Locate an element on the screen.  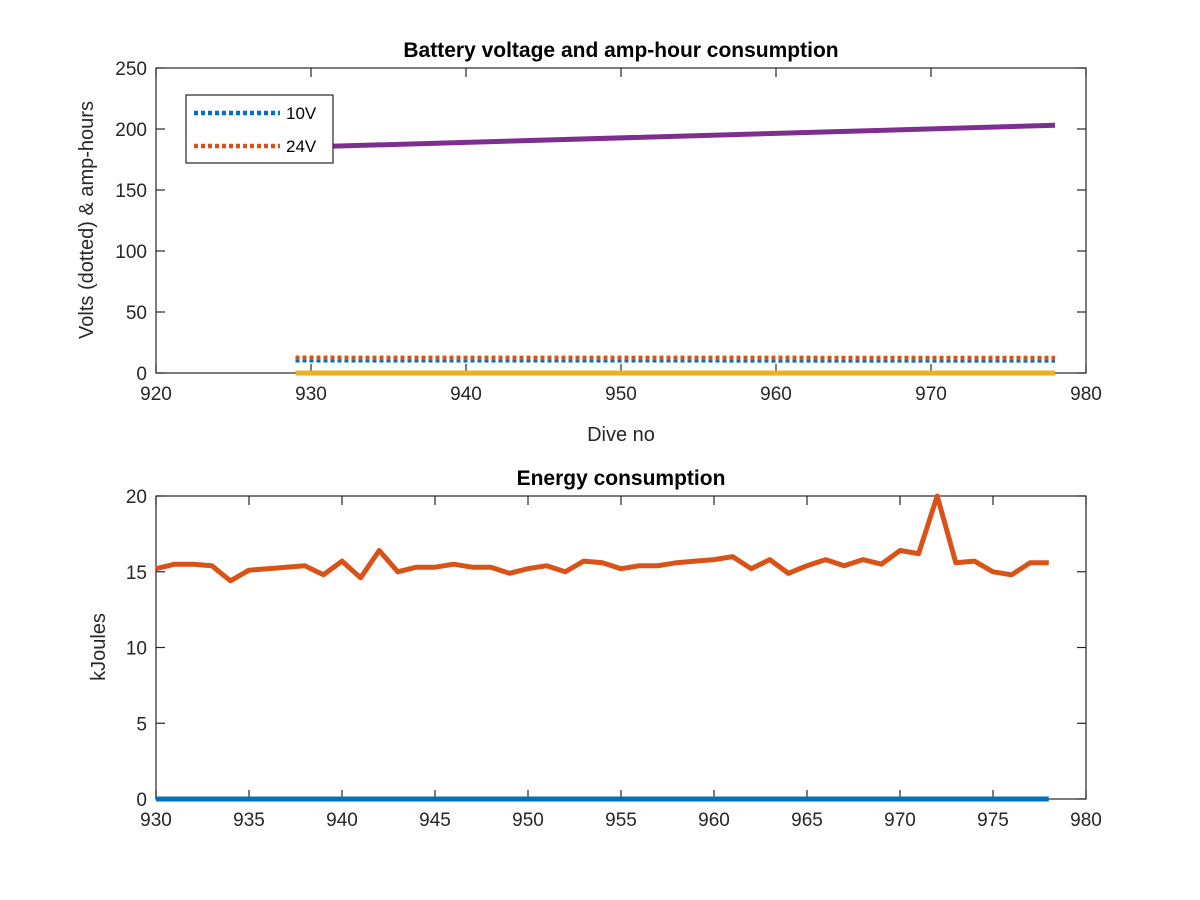
y-tick-label: 100 is located at coordinates (131, 252).